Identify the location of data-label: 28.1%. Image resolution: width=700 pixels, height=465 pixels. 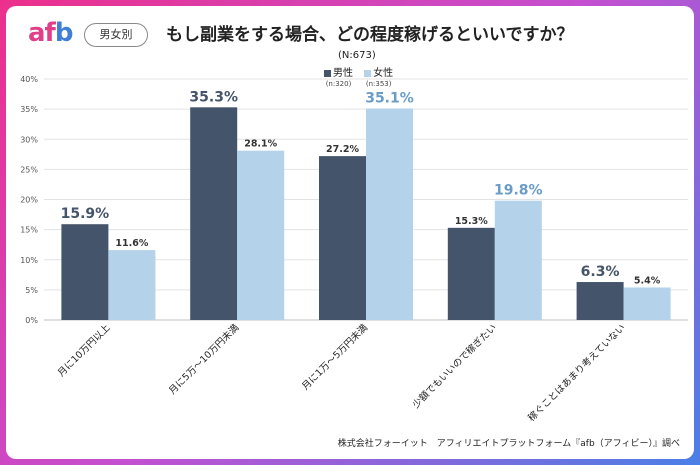
(260, 144).